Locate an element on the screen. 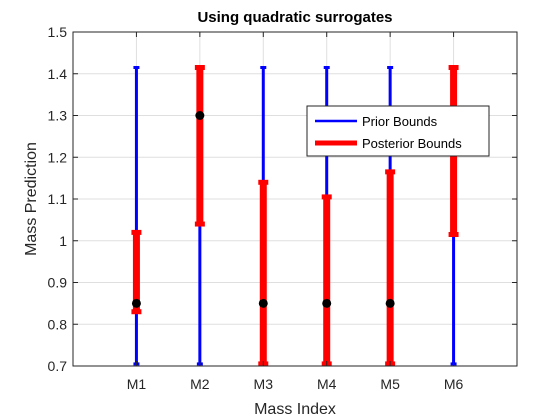 This screenshot has height=420, width=560. x-tick-label: M4 is located at coordinates (327, 384).